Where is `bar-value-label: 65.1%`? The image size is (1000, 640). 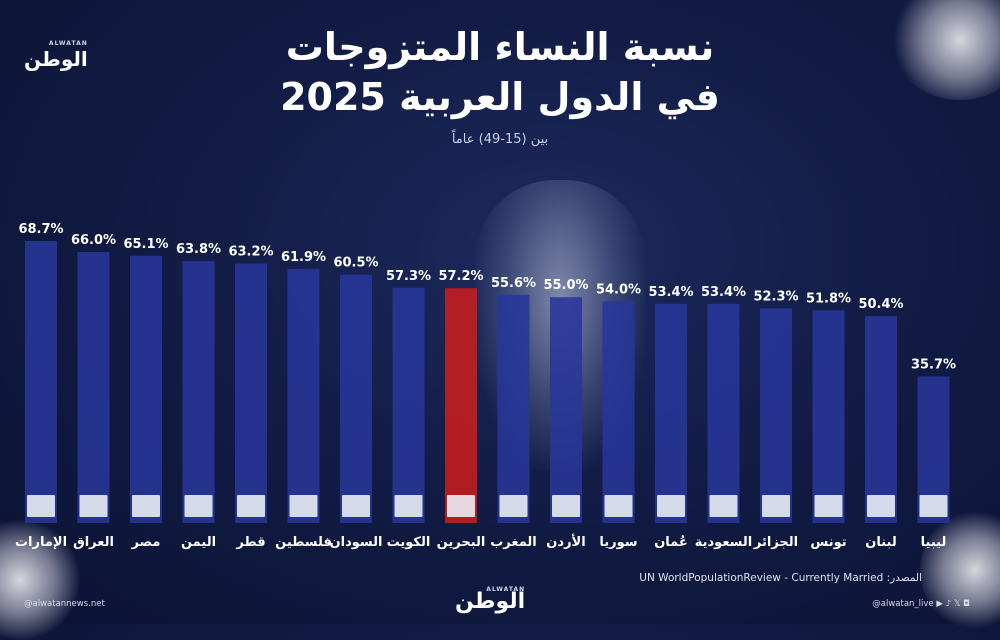
bar-value-label: 65.1% is located at coordinates (145, 244).